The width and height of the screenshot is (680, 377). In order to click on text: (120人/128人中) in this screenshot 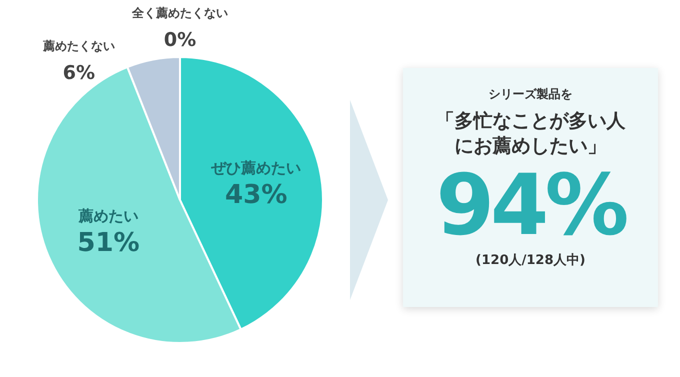, I will do `click(530, 260)`.